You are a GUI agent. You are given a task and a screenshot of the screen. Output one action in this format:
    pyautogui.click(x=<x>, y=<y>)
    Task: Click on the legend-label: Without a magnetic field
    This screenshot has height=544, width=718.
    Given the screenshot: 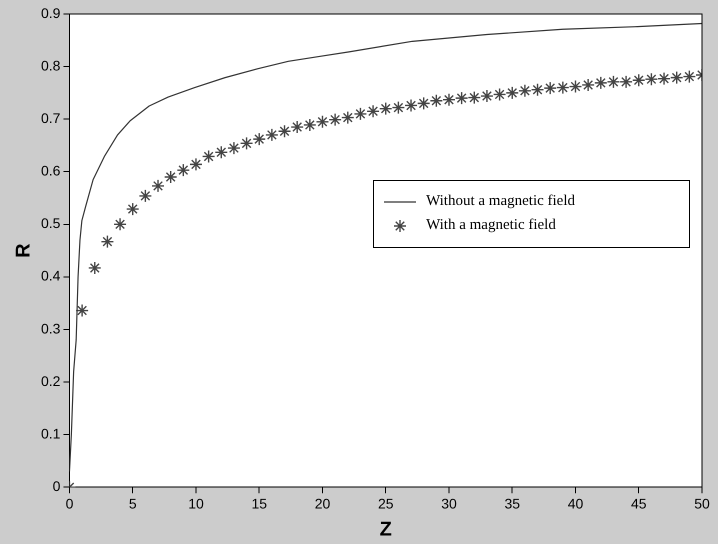 What is the action you would take?
    pyautogui.click(x=501, y=201)
    